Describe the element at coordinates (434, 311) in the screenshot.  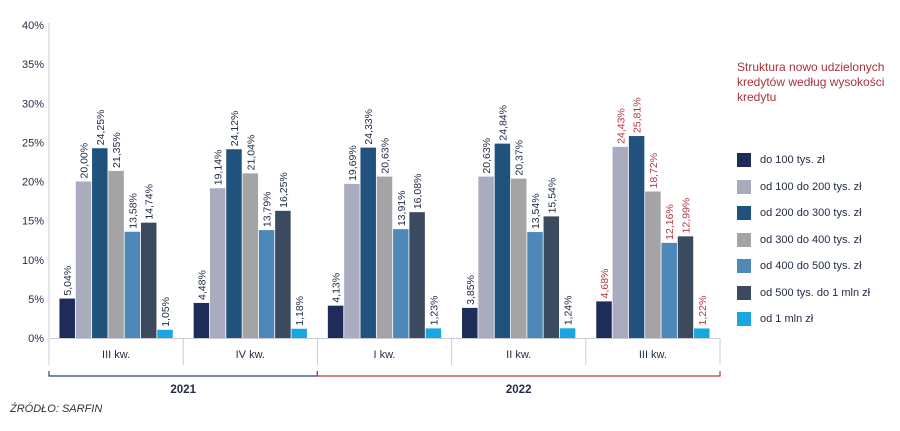
I see `bar-value-label: 1,23%` at that location.